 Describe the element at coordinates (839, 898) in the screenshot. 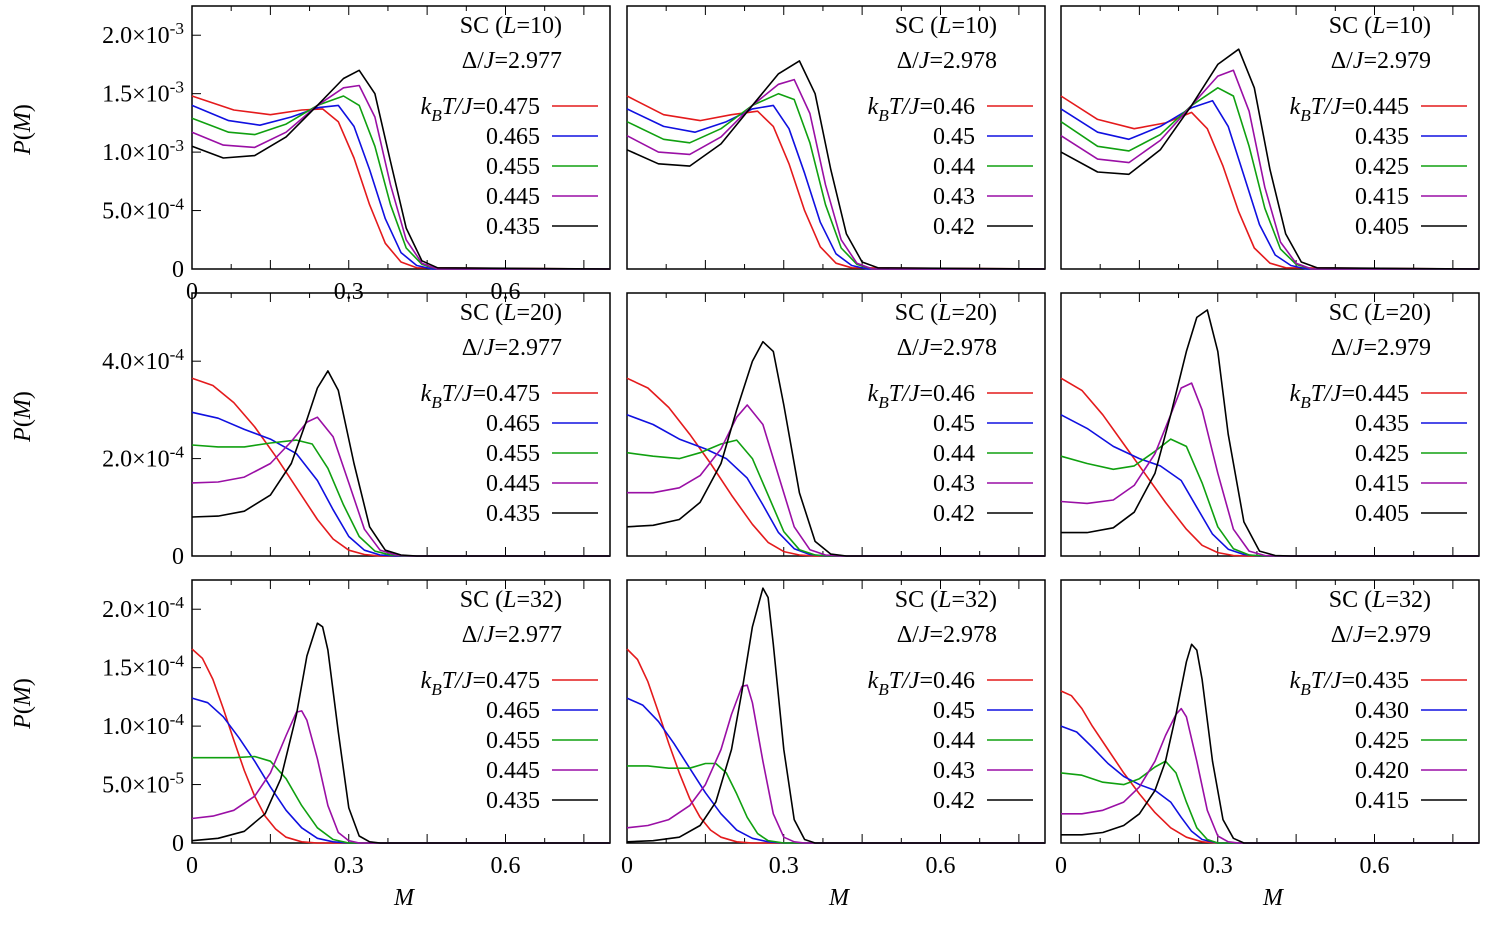

I see `x-axis-label: M` at that location.